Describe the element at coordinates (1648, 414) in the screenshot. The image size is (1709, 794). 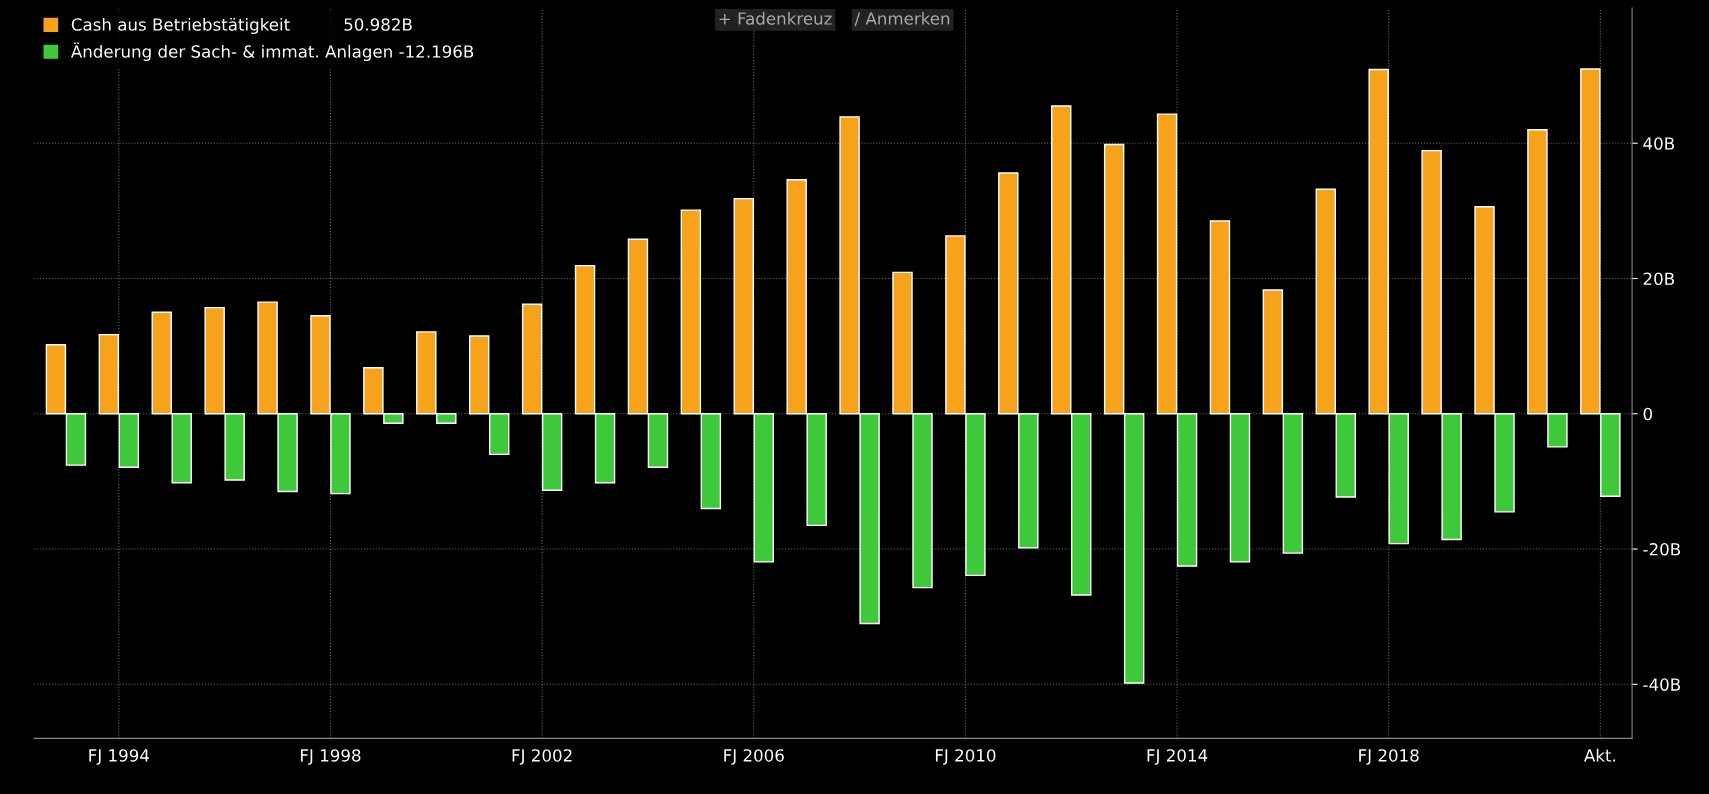
I see `y-tick-label: 0` at that location.